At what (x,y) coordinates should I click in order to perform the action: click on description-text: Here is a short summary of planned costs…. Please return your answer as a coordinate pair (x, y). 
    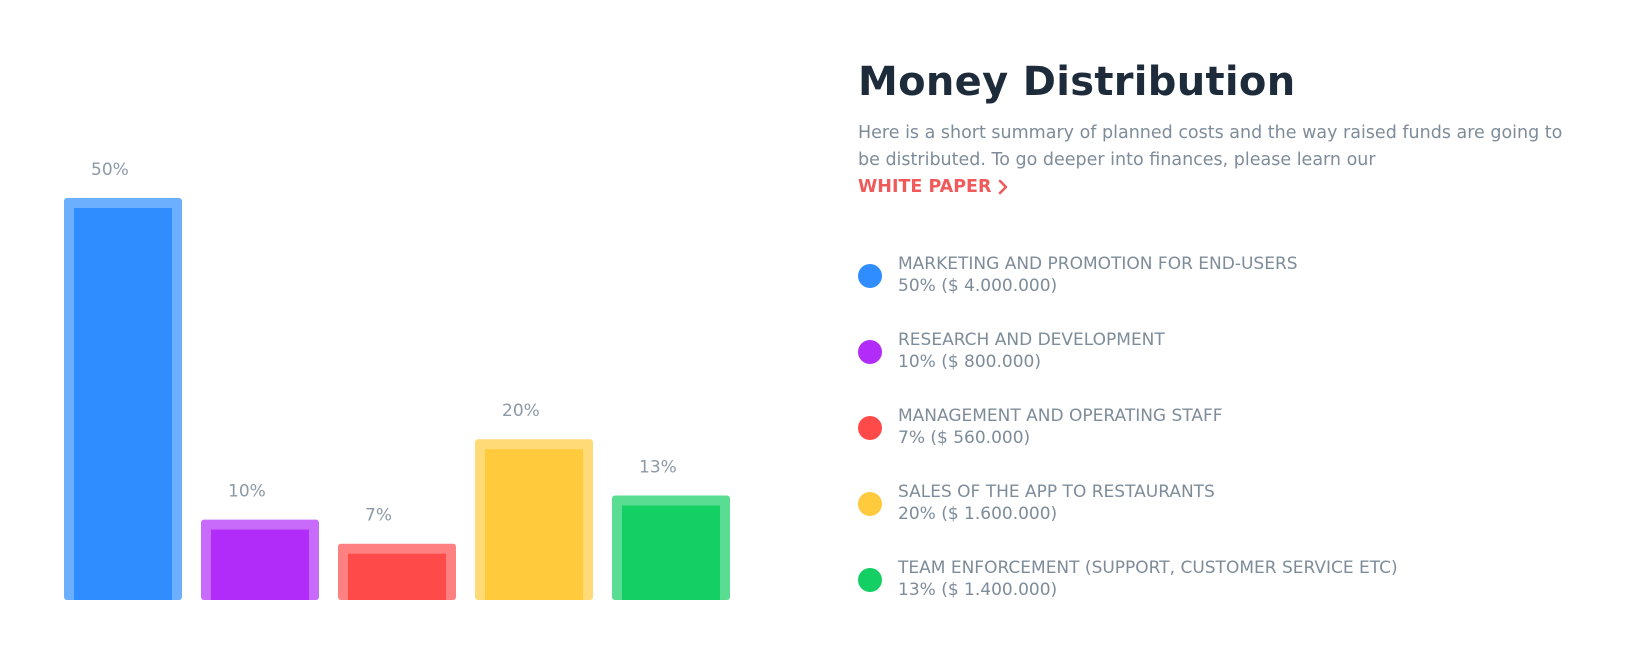
    Looking at the image, I should click on (1210, 146).